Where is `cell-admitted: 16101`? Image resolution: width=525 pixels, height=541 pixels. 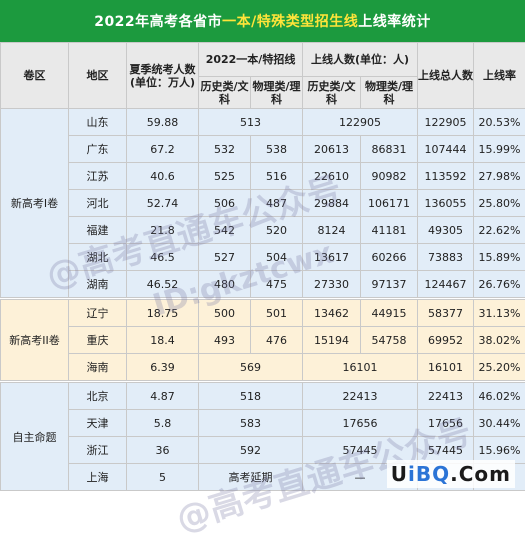 cell-admitted: 16101 is located at coordinates (360, 367).